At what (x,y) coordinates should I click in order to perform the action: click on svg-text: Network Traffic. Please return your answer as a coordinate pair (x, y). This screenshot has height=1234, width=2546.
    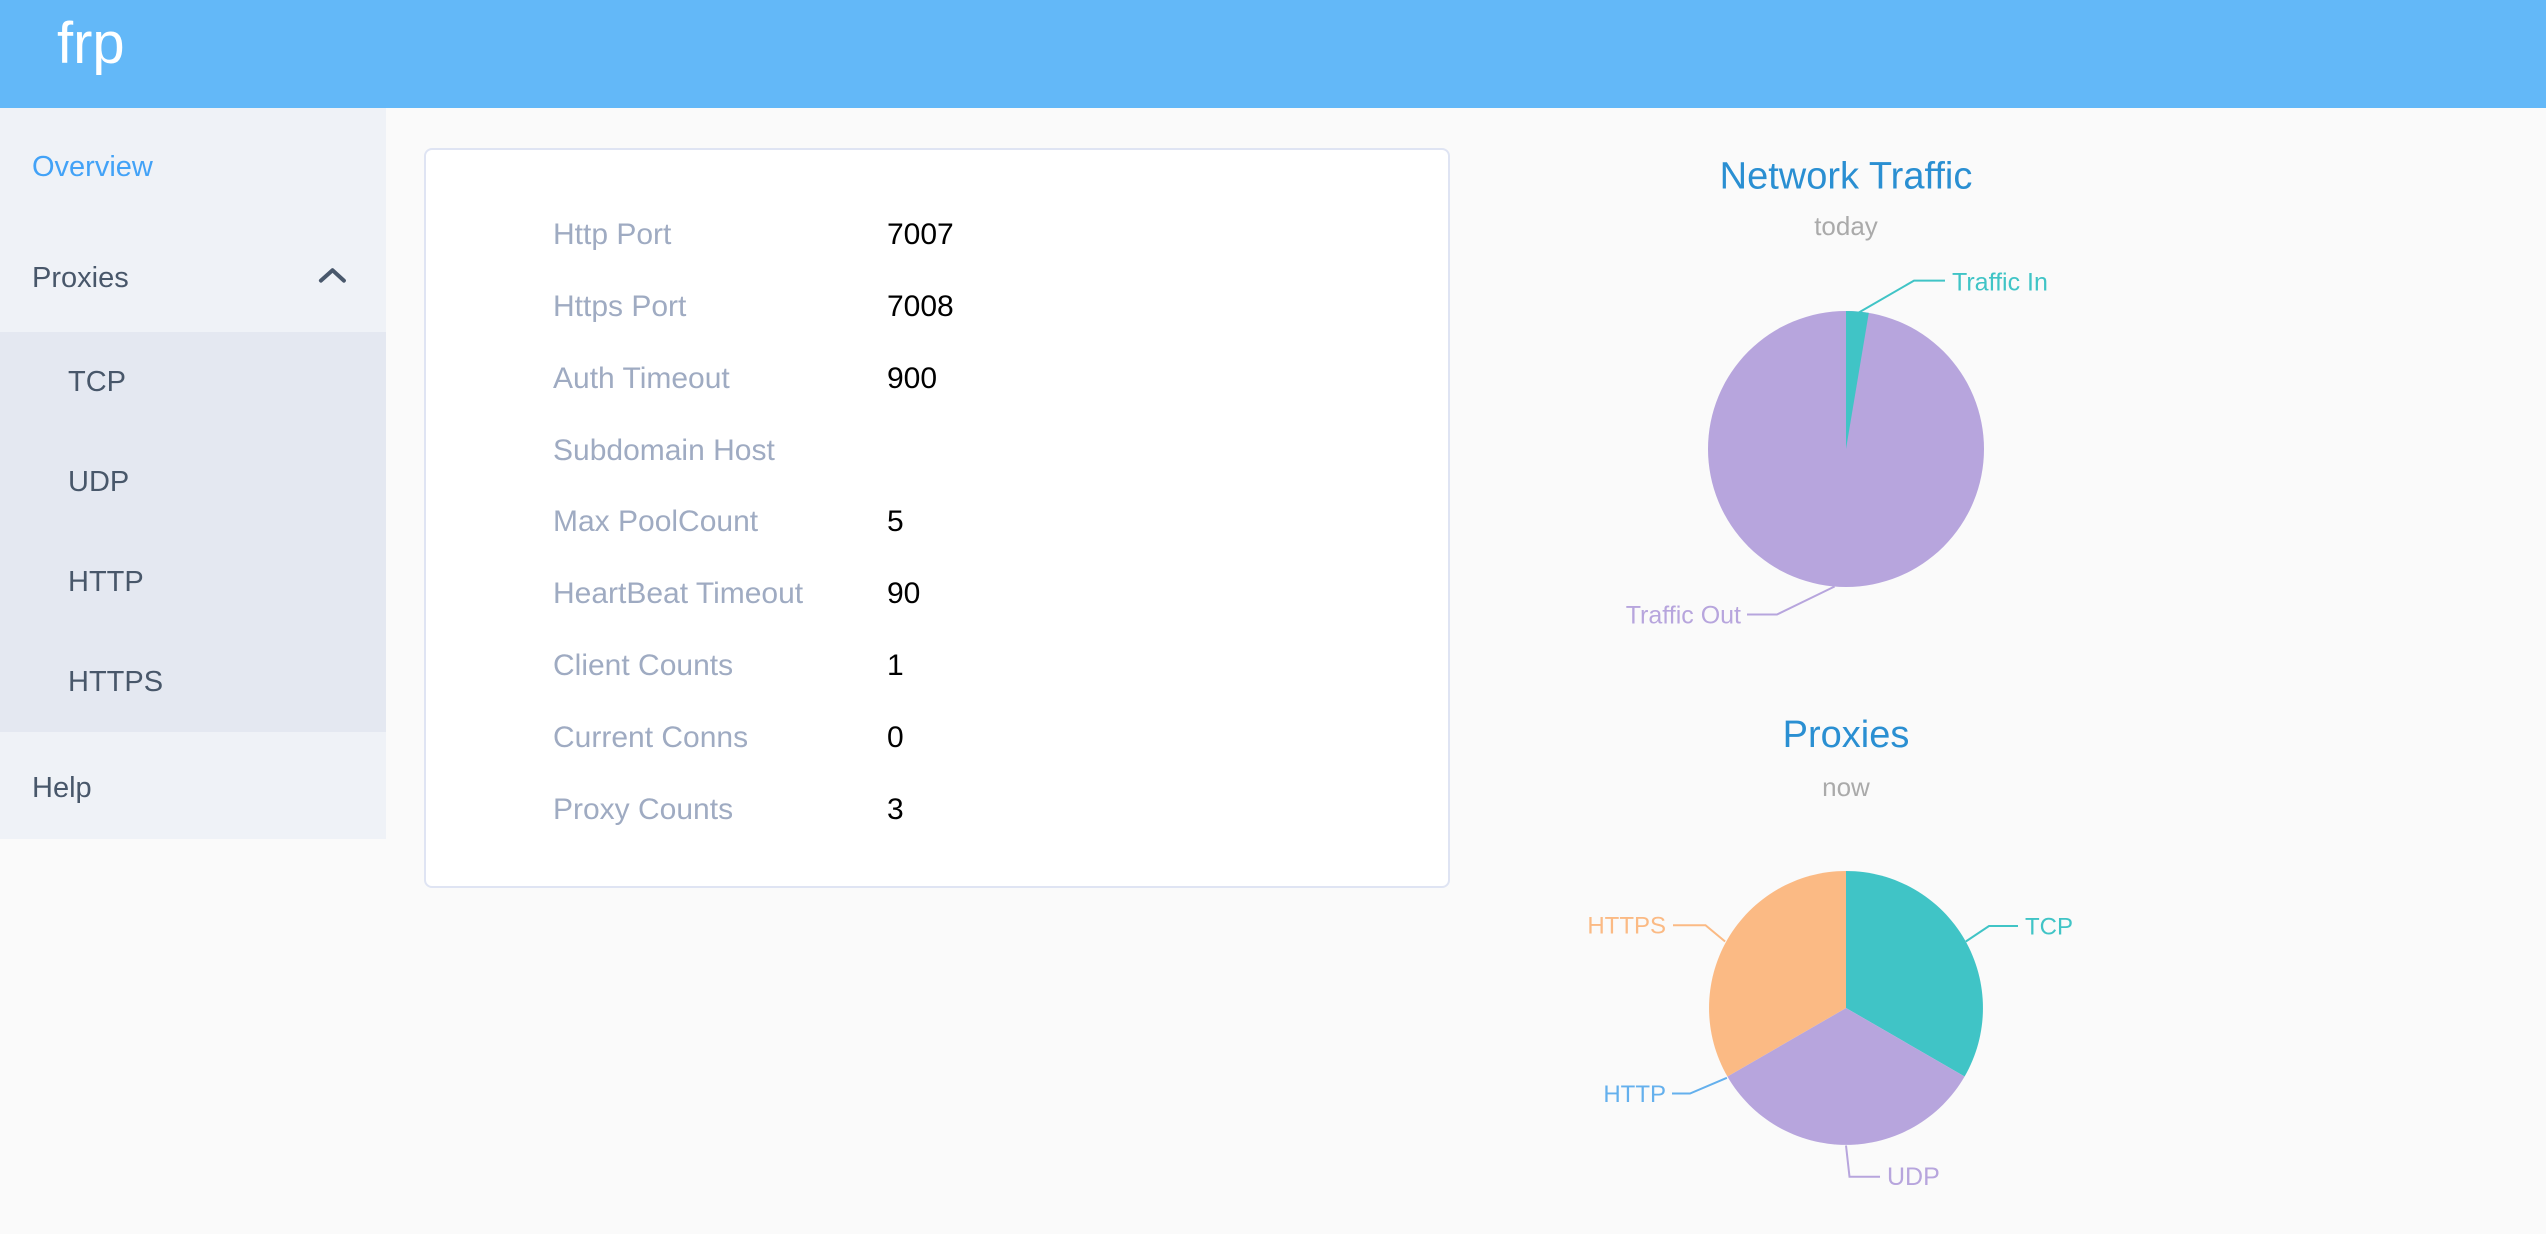
    Looking at the image, I should click on (1846, 177).